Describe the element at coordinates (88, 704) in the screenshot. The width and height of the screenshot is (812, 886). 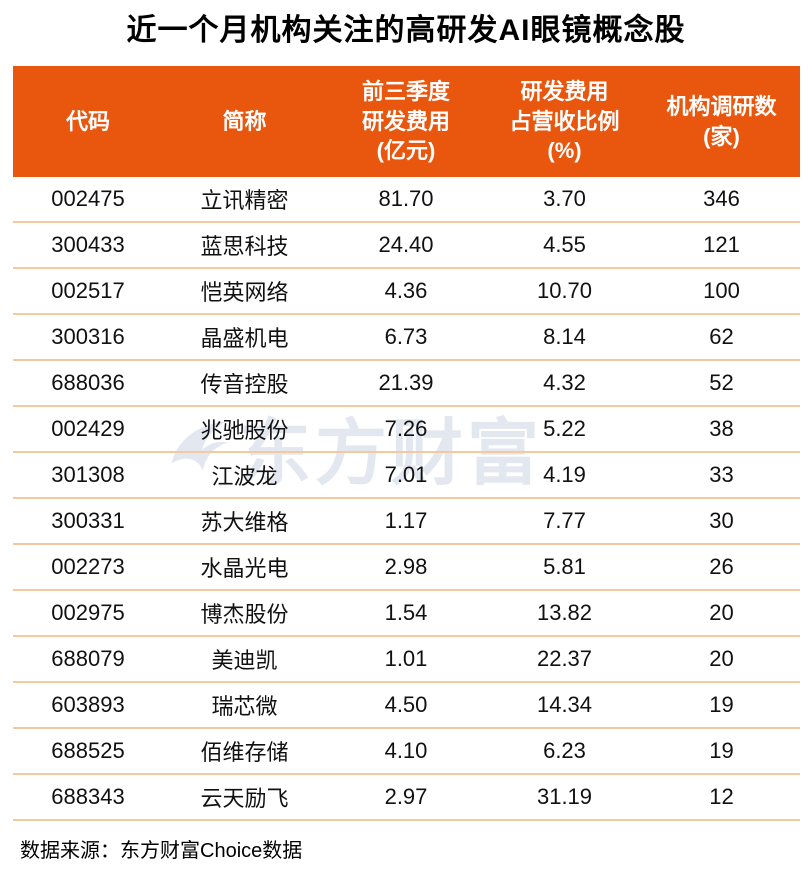
I see `table-cell: 603893` at that location.